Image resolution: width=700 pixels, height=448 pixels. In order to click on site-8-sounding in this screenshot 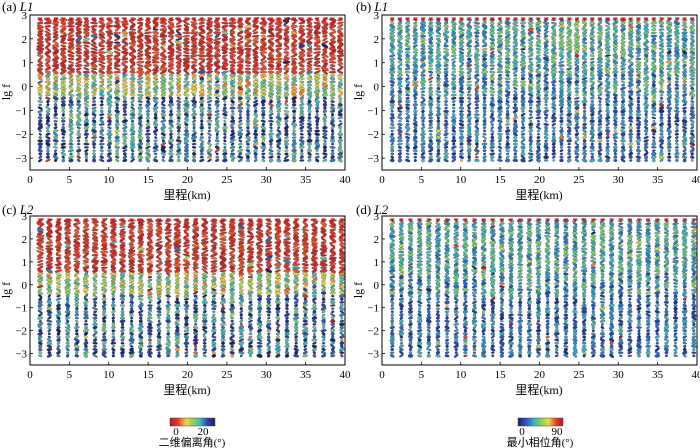, I will do `click(104, 288)`.